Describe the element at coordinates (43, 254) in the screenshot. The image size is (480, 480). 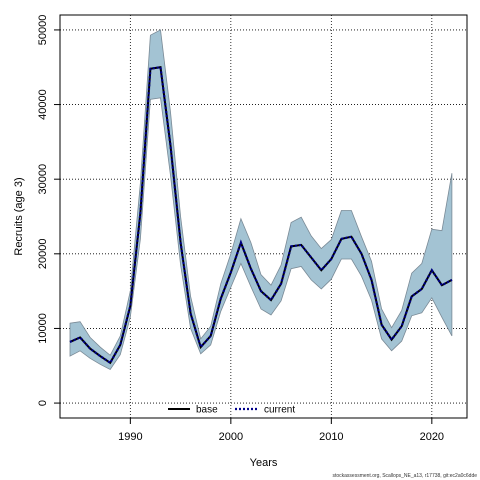
I see `y-tick-label-20000: 20000` at that location.